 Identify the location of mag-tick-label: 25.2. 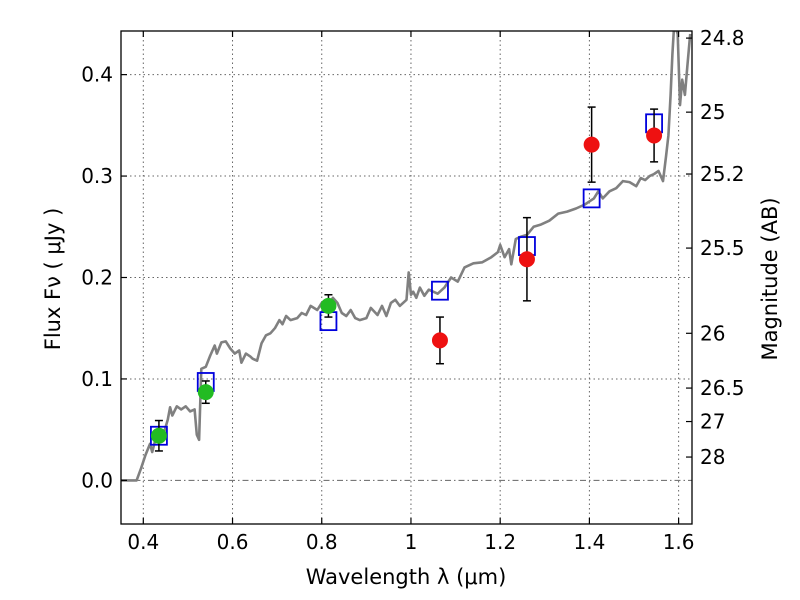
(722, 174).